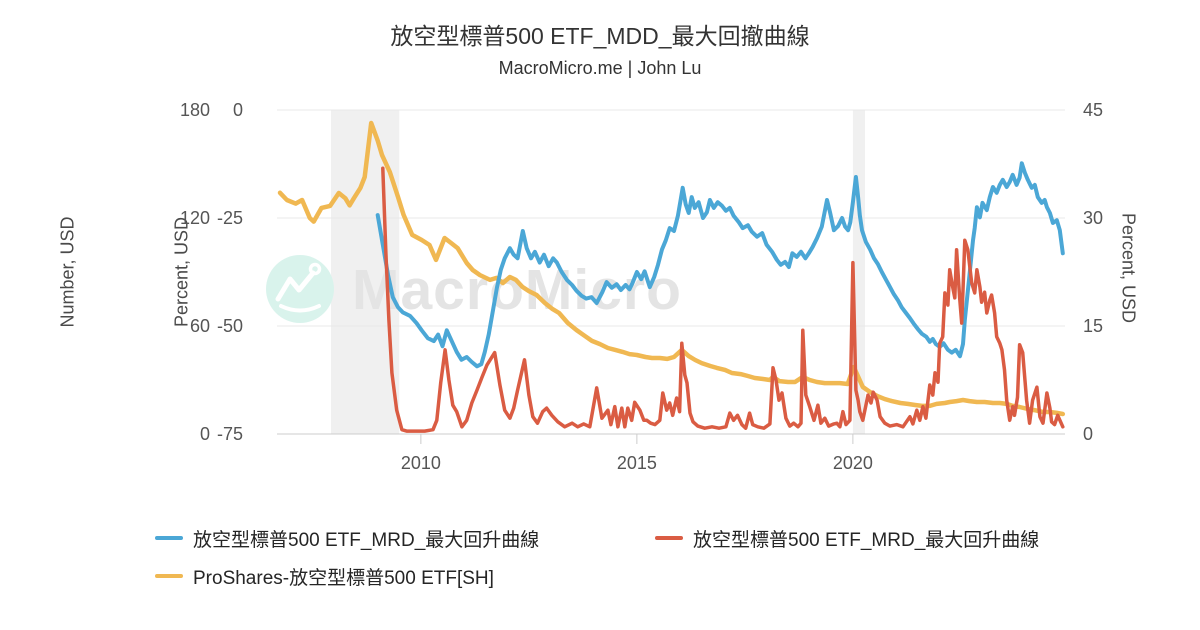 The width and height of the screenshot is (1200, 630). Describe the element at coordinates (600, 36) in the screenshot. I see `chart-title: 放空型標普500 ETF_MDD_最大回撤曲線` at that location.